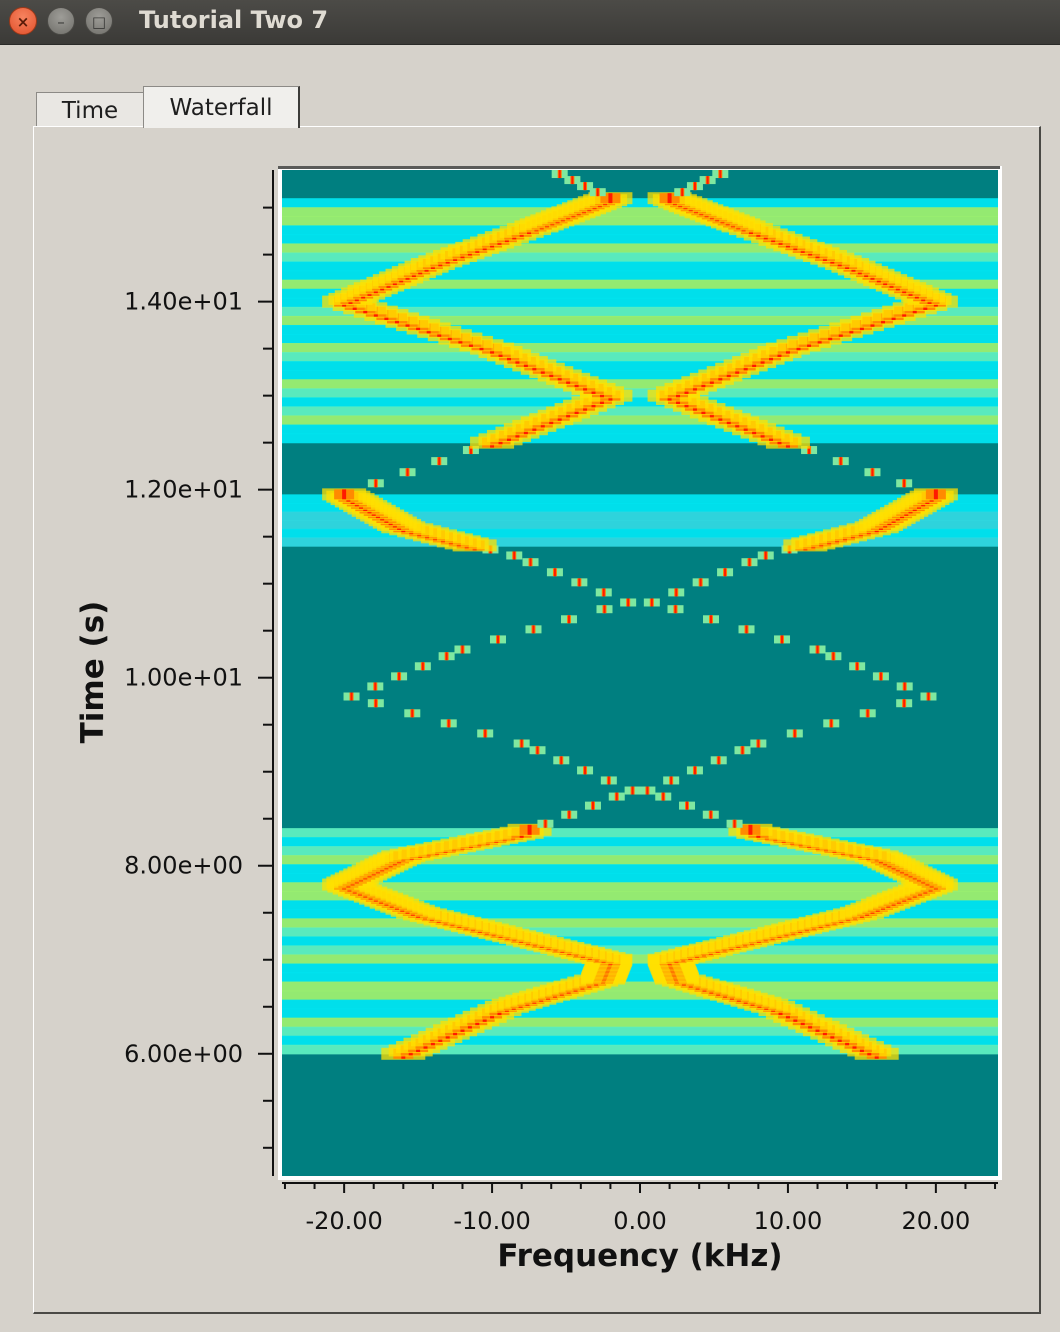  I want to click on tab-time: Time, so click(90, 110).